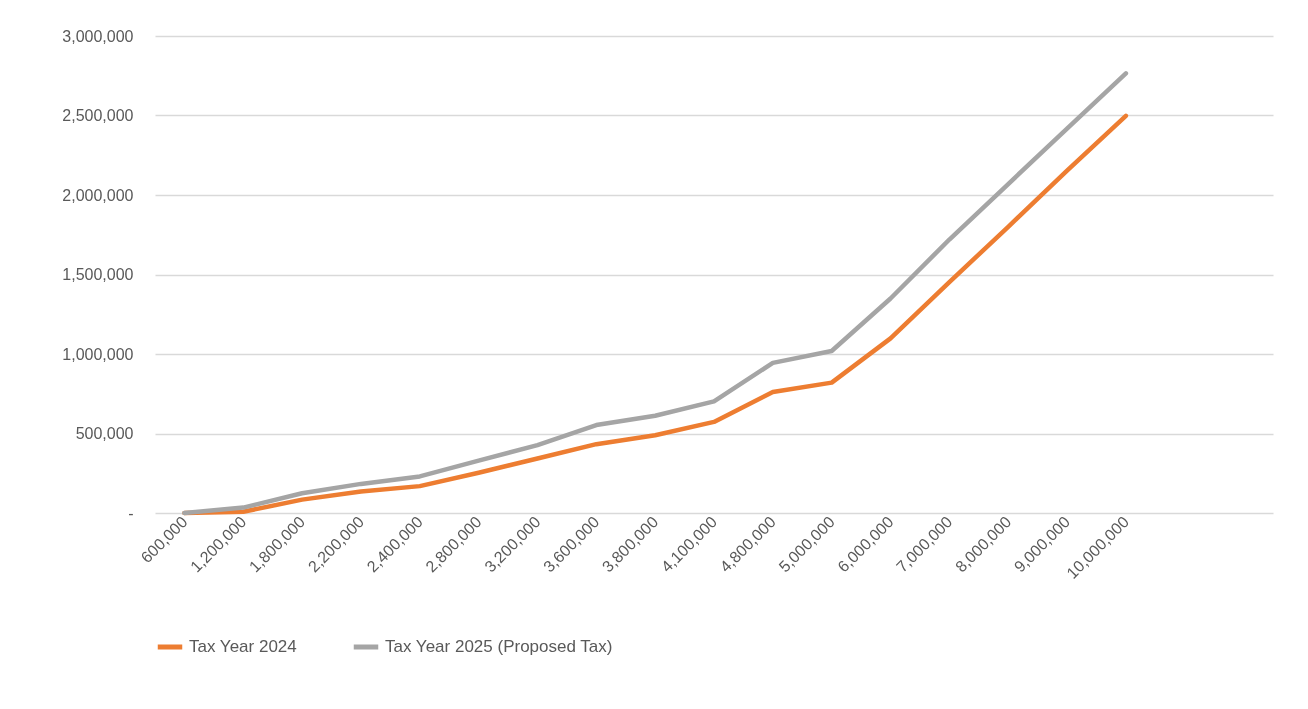 The image size is (1308, 709). I want to click on y-tick-label: 2,500,000, so click(98, 115).